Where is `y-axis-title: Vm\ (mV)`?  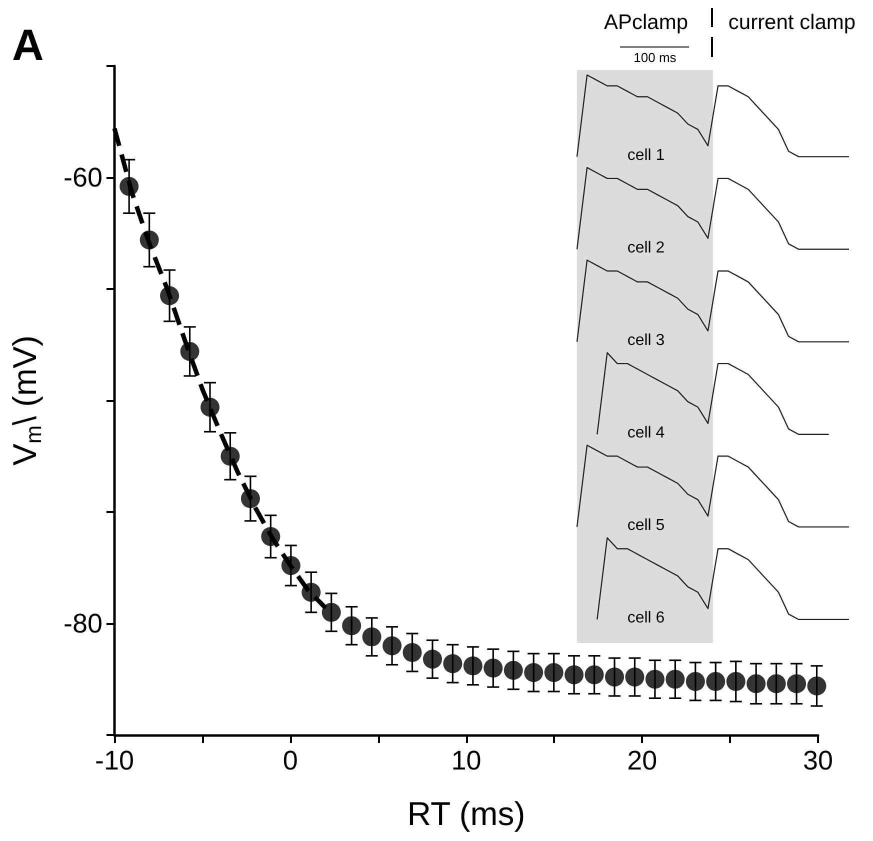
y-axis-title: Vm\ (mV) is located at coordinates (26, 400).